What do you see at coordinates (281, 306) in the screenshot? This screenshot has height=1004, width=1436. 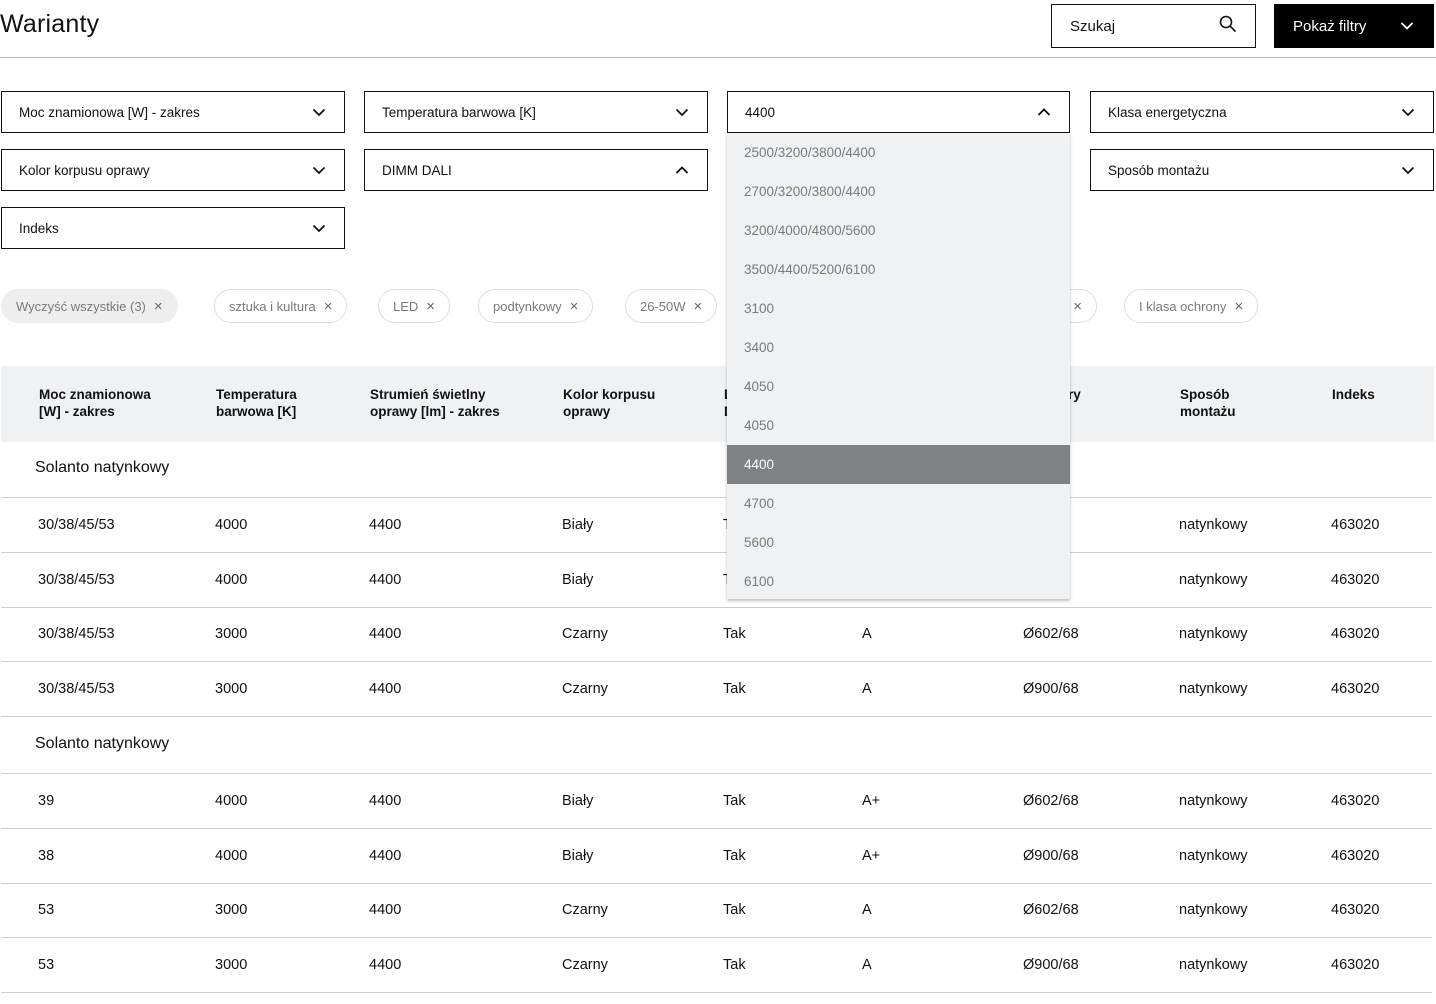 I see `filter-chip: sztuka i kultura ×` at bounding box center [281, 306].